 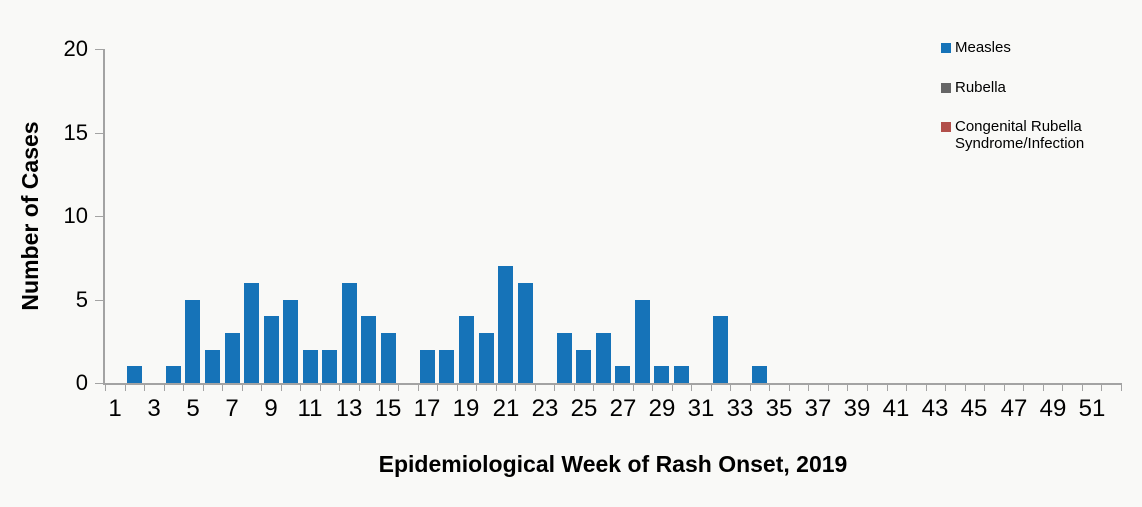 What do you see at coordinates (81, 382) in the screenshot?
I see `y-tick-label-0: 0` at bounding box center [81, 382].